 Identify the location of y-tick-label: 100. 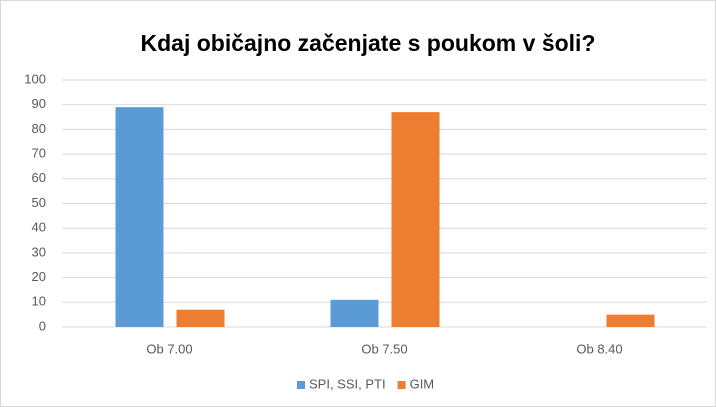
(35, 78).